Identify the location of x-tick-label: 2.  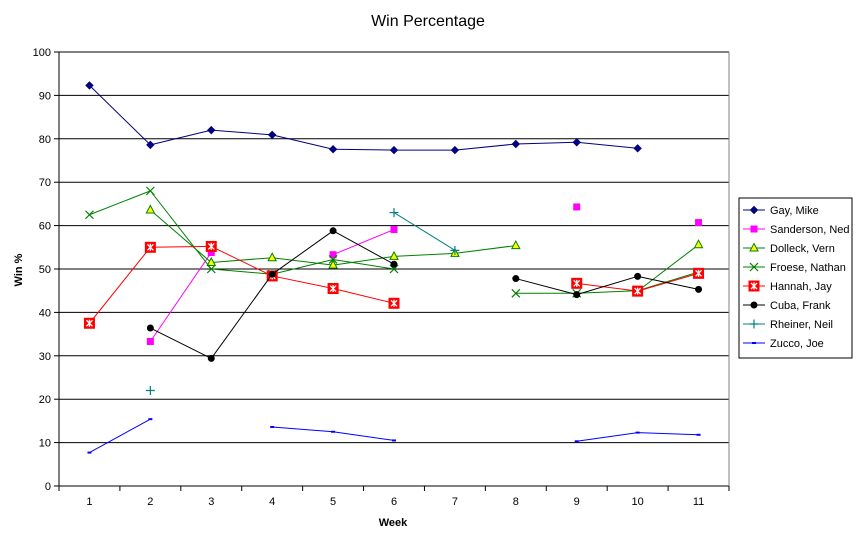
(150, 502).